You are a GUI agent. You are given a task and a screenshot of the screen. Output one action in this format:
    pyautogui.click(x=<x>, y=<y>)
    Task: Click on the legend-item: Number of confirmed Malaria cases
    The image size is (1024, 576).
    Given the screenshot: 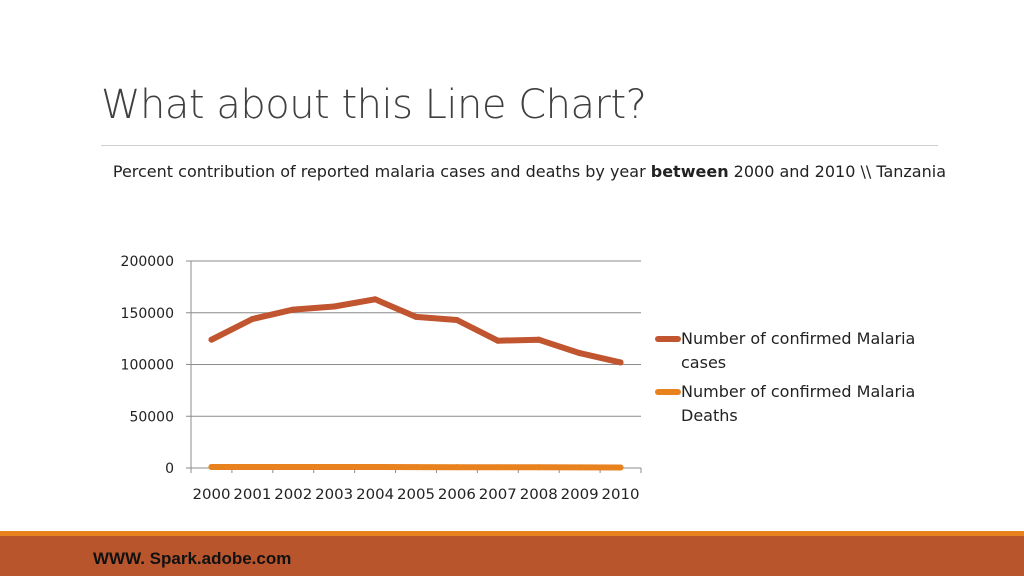 What is the action you would take?
    pyautogui.click(x=788, y=351)
    